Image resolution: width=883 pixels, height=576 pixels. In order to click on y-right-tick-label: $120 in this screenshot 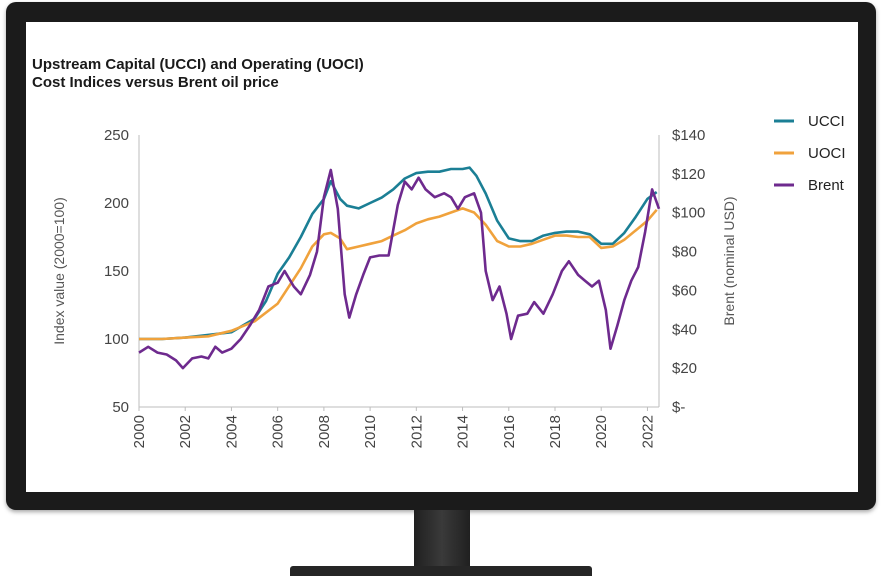, I will do `click(688, 174)`.